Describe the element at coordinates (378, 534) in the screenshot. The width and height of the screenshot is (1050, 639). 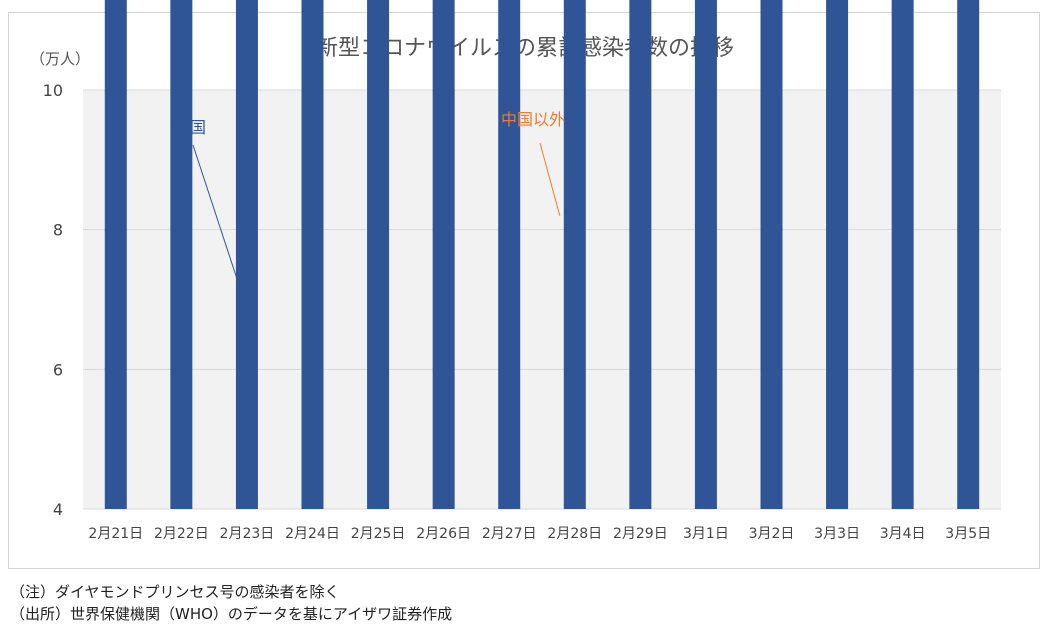
I see `x-tick-label: 2月25日` at that location.